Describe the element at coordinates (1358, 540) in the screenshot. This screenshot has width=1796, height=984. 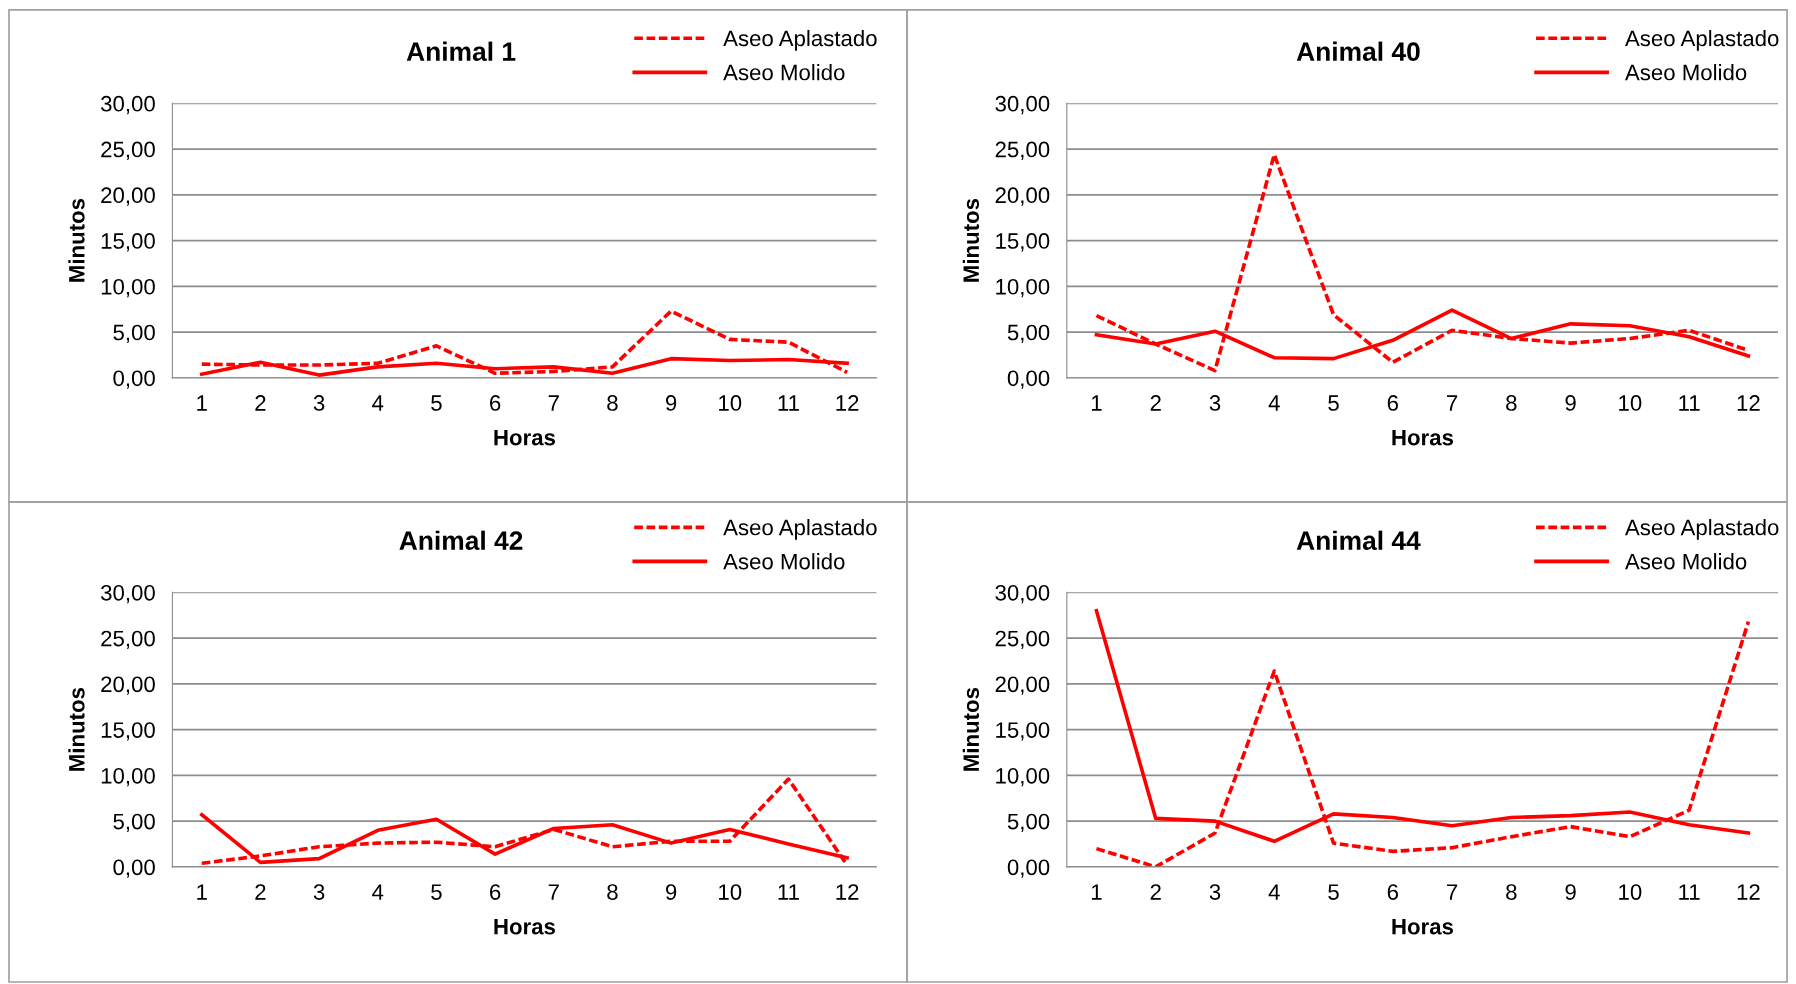
I see `chart-title: Animal 44` at that location.